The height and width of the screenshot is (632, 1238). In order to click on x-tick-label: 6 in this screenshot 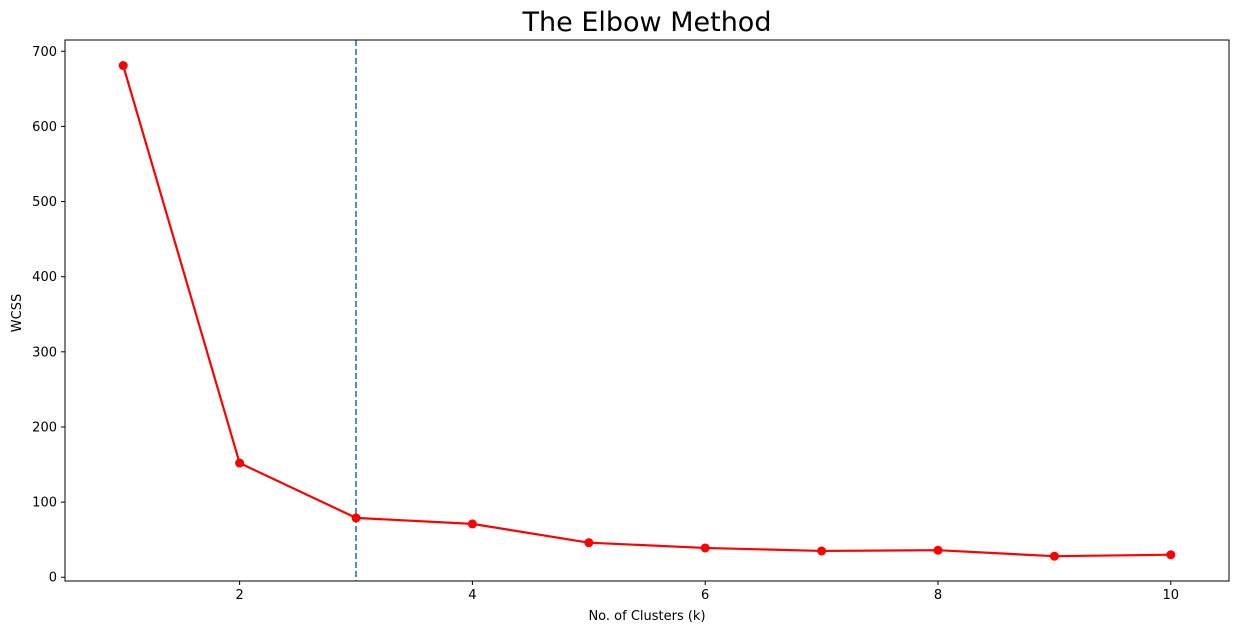, I will do `click(705, 595)`.